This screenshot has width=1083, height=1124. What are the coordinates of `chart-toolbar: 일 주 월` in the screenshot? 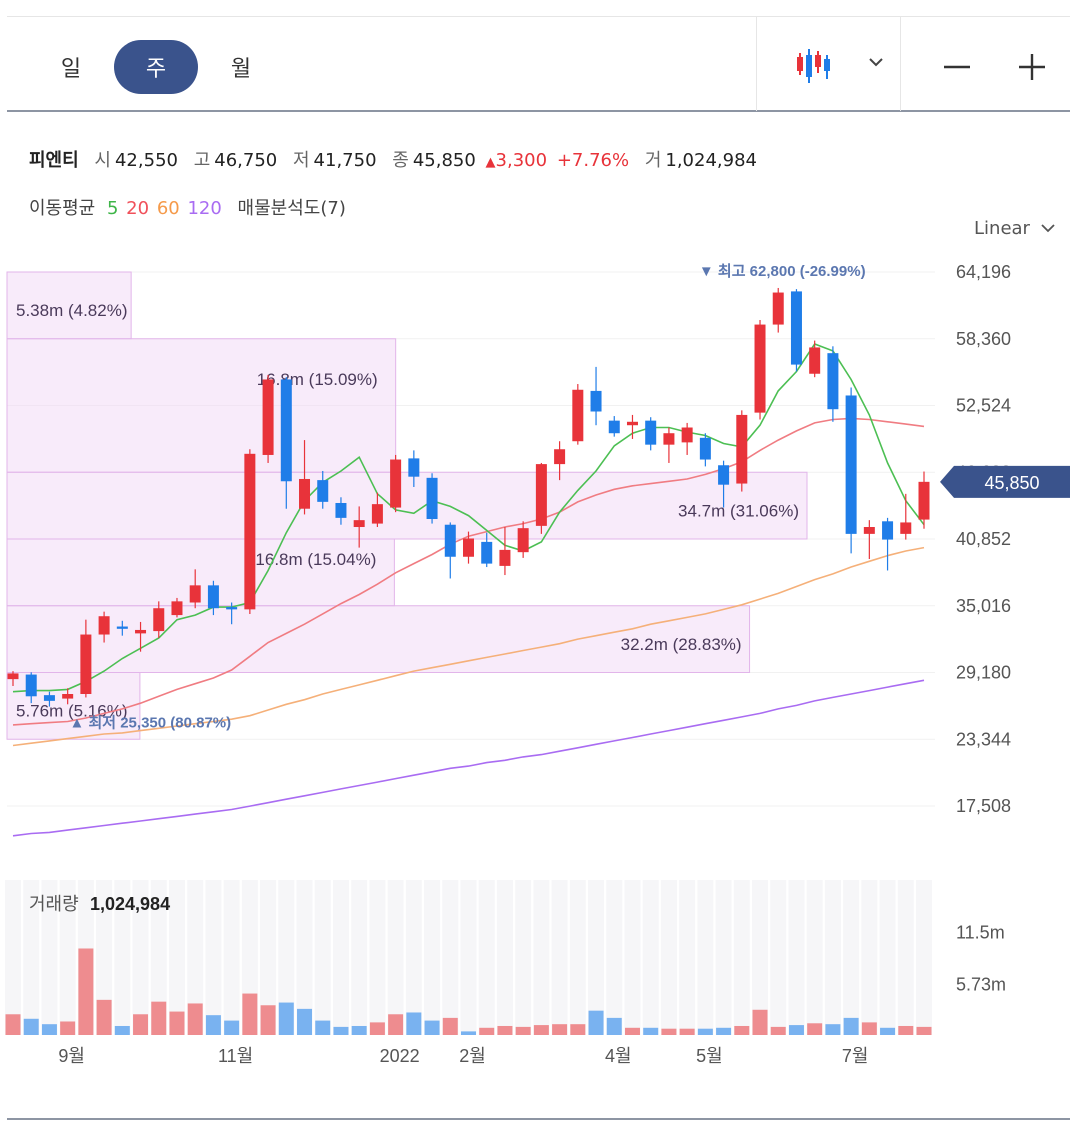 It's located at (538, 64).